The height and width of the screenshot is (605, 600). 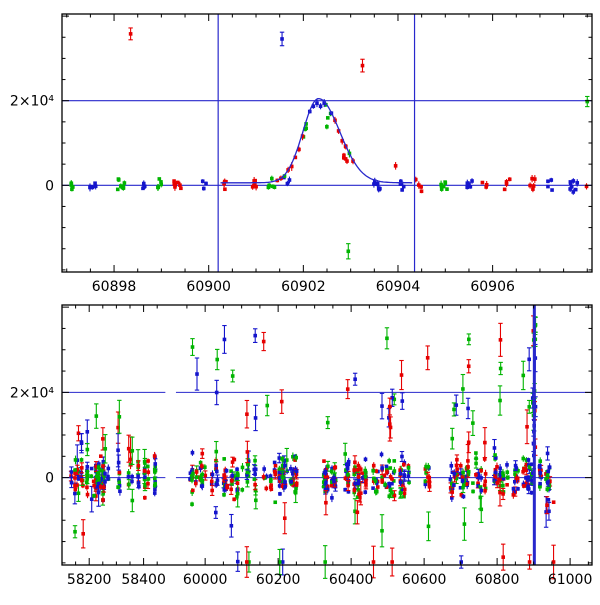 I want to click on x-tick-label: 60904, so click(x=398, y=287).